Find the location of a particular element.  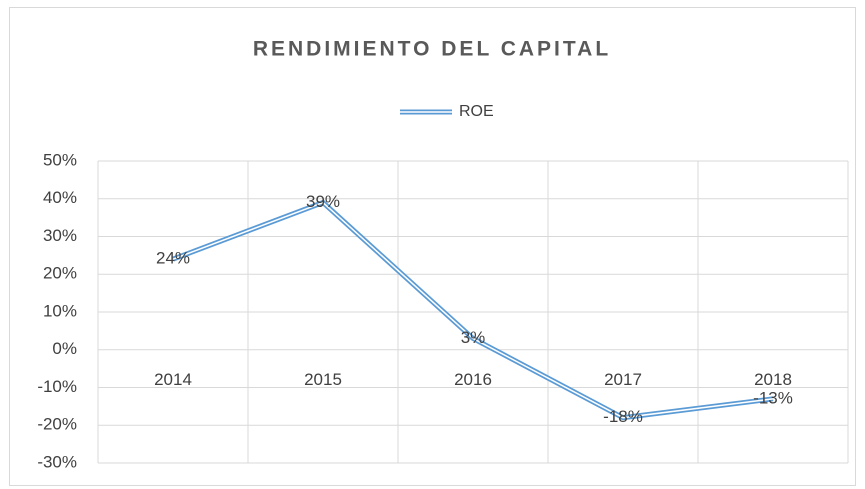

data-label: 3% is located at coordinates (473, 337).